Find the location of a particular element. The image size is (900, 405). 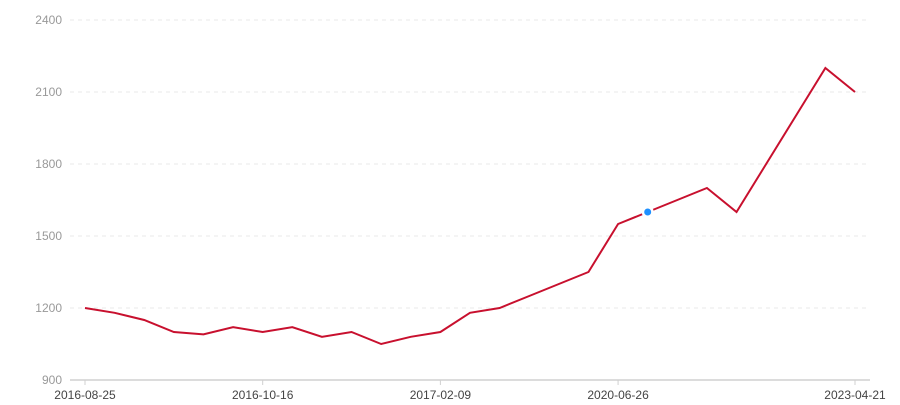

y-tick-label: 2100 is located at coordinates (48, 92).